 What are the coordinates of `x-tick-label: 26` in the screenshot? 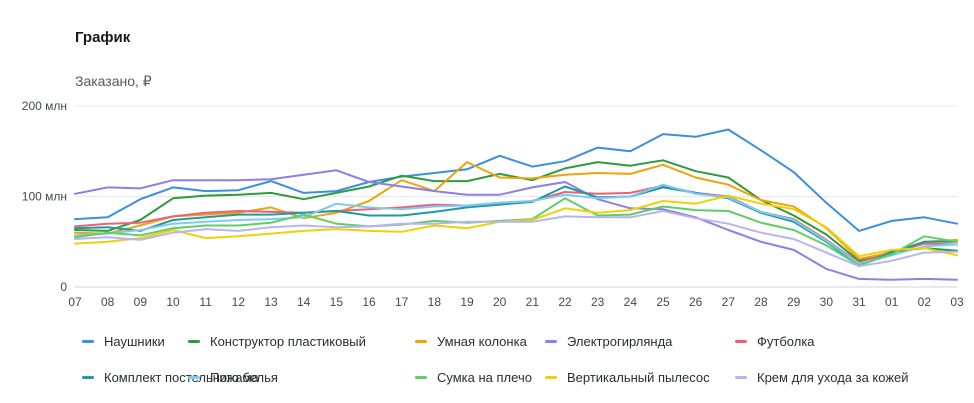 It's located at (696, 302).